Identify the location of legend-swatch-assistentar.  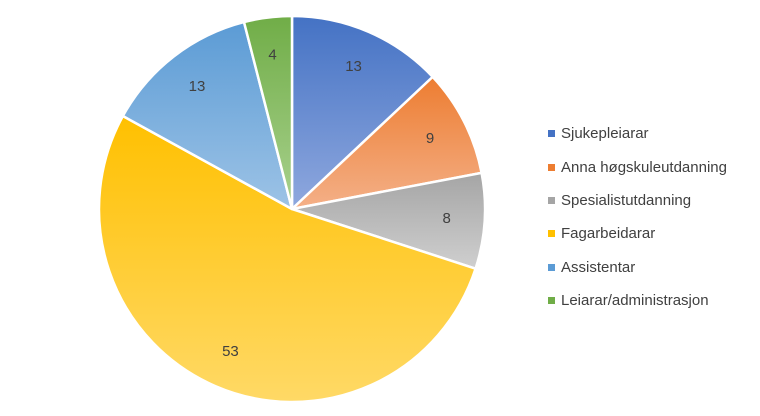
(551, 267).